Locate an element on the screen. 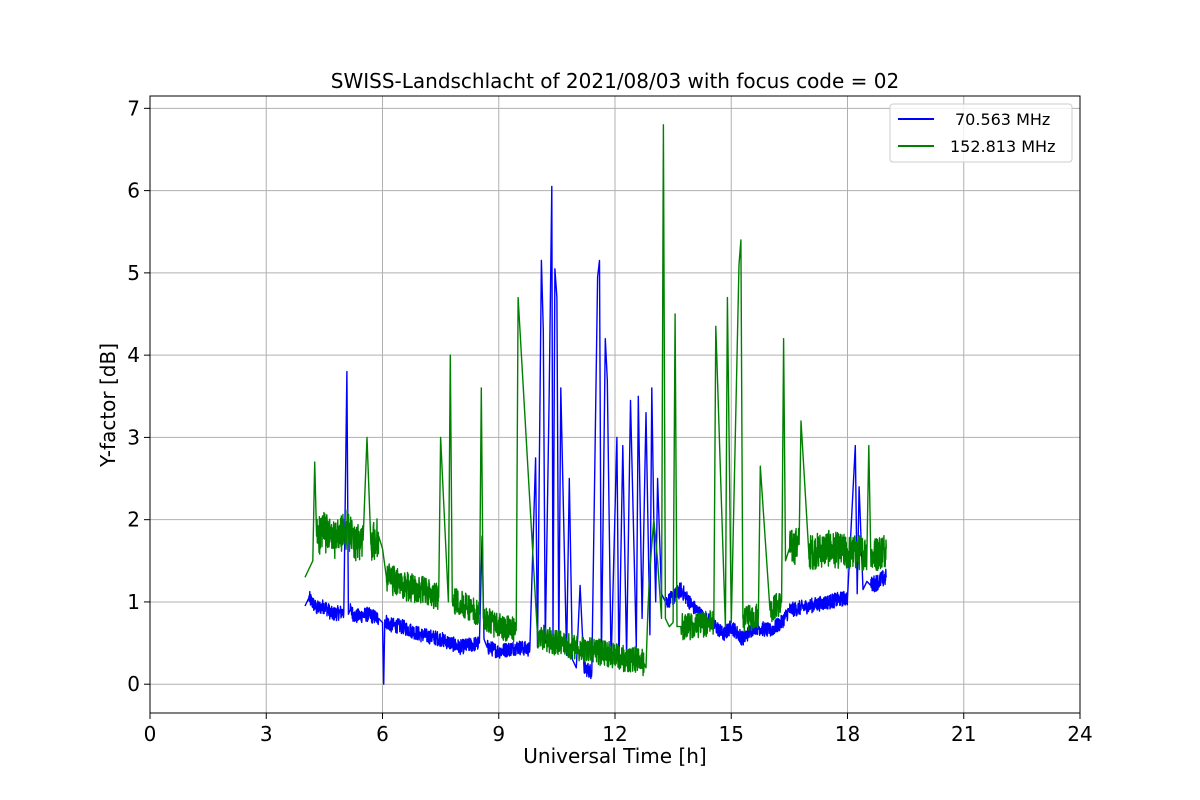 Image resolution: width=1200 pixels, height=800 pixels. y-tick-label: 6 is located at coordinates (133, 191).